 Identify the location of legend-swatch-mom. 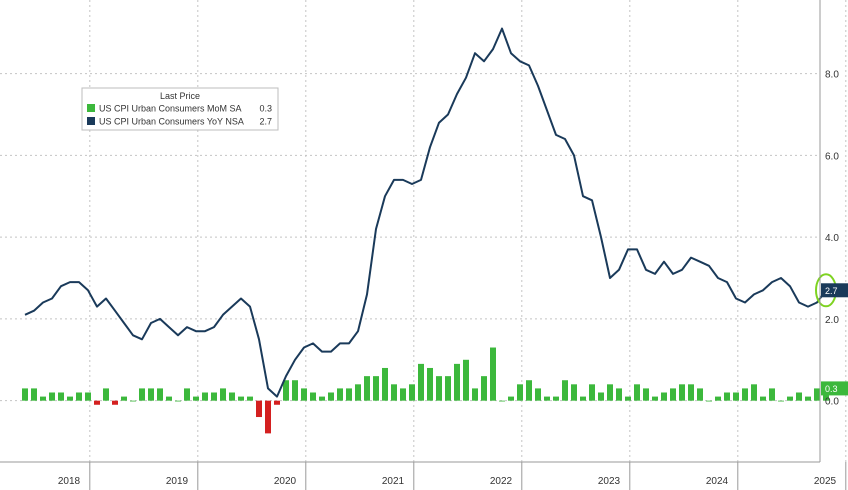
(91, 108).